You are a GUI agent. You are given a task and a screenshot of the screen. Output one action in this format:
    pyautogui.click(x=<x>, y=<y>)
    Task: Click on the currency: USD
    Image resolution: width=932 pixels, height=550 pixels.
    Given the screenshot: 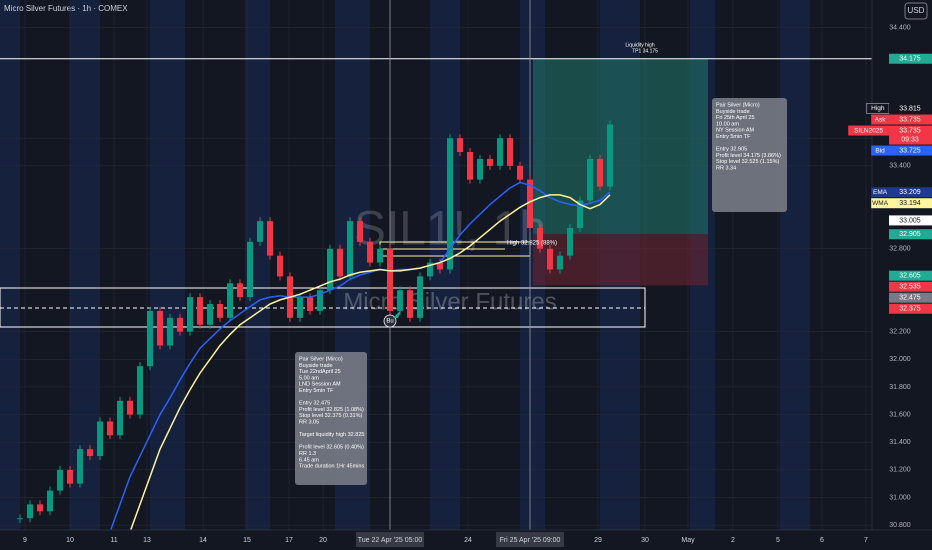 What is the action you would take?
    pyautogui.click(x=916, y=10)
    